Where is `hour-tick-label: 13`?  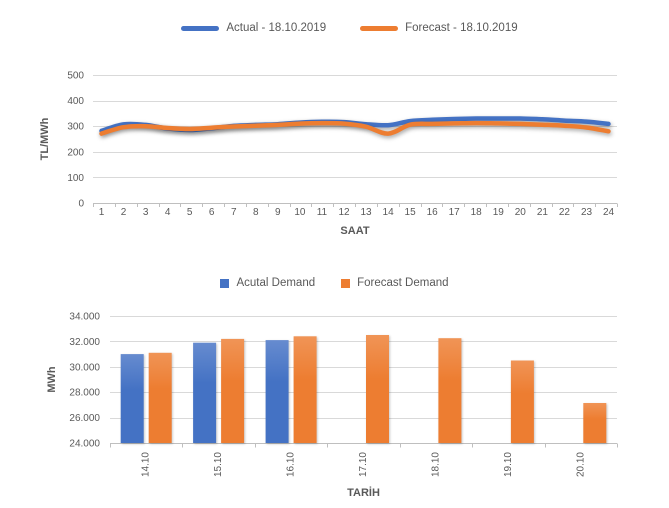 hour-tick-label: 13 is located at coordinates (366, 212).